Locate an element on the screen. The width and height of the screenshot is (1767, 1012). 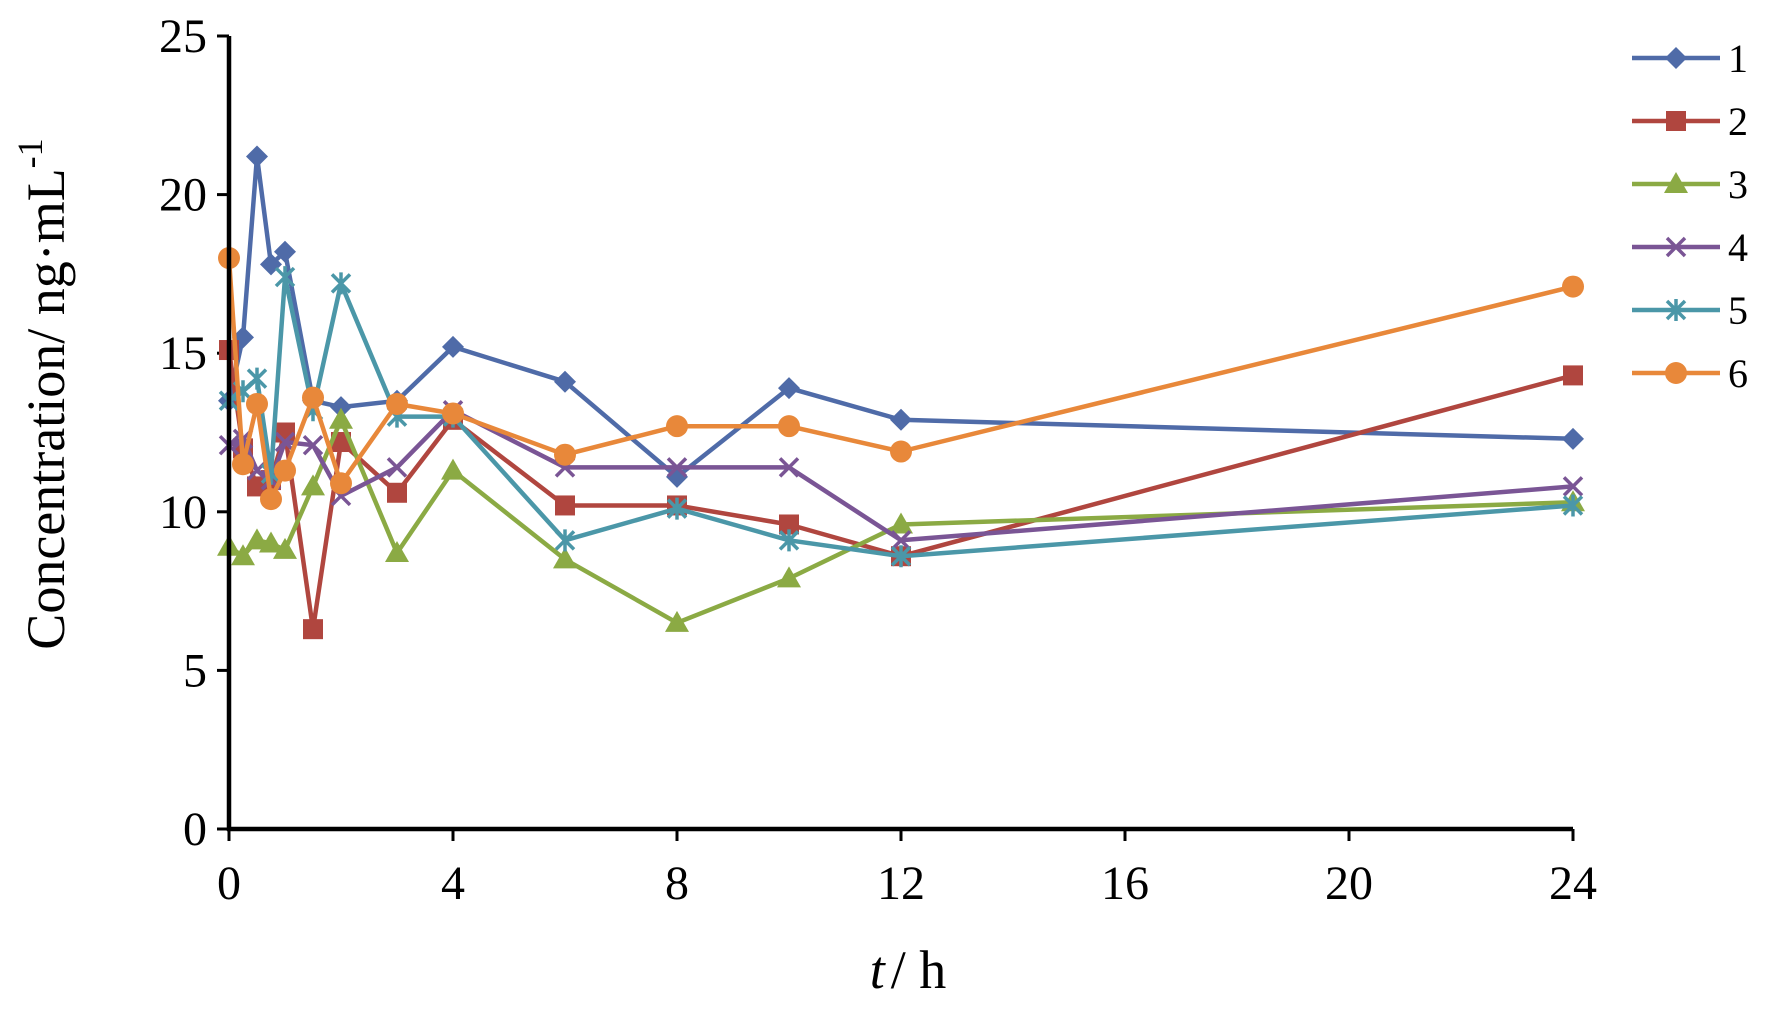
legend-label: 4 is located at coordinates (1738, 247).